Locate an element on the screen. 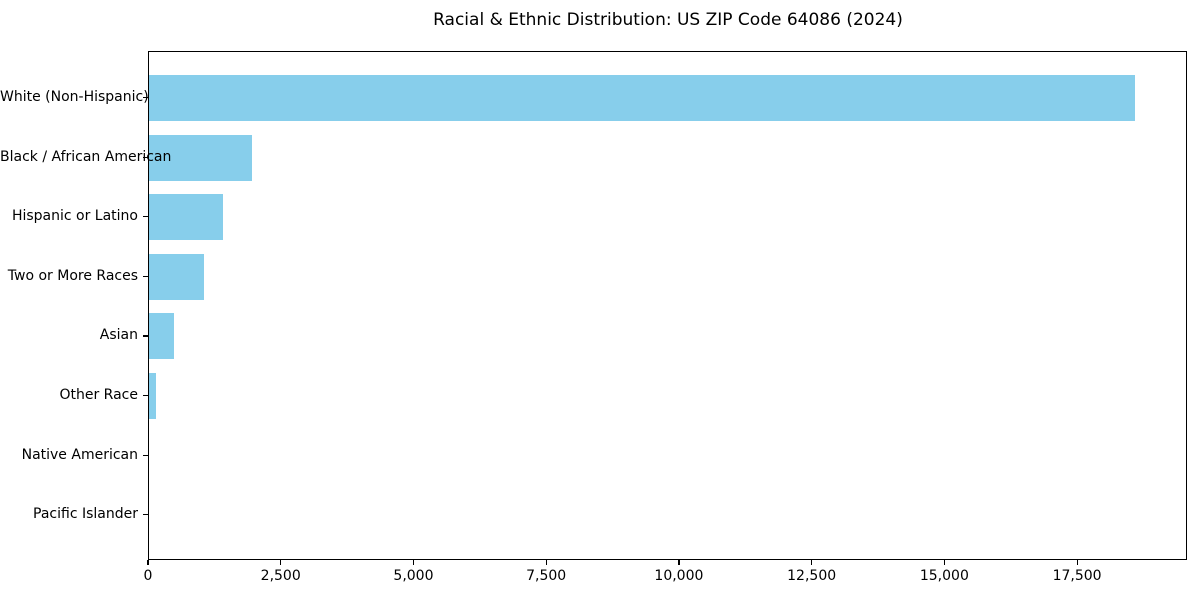 The image size is (1200, 600). bar-two-or-more-races is located at coordinates (177, 276).